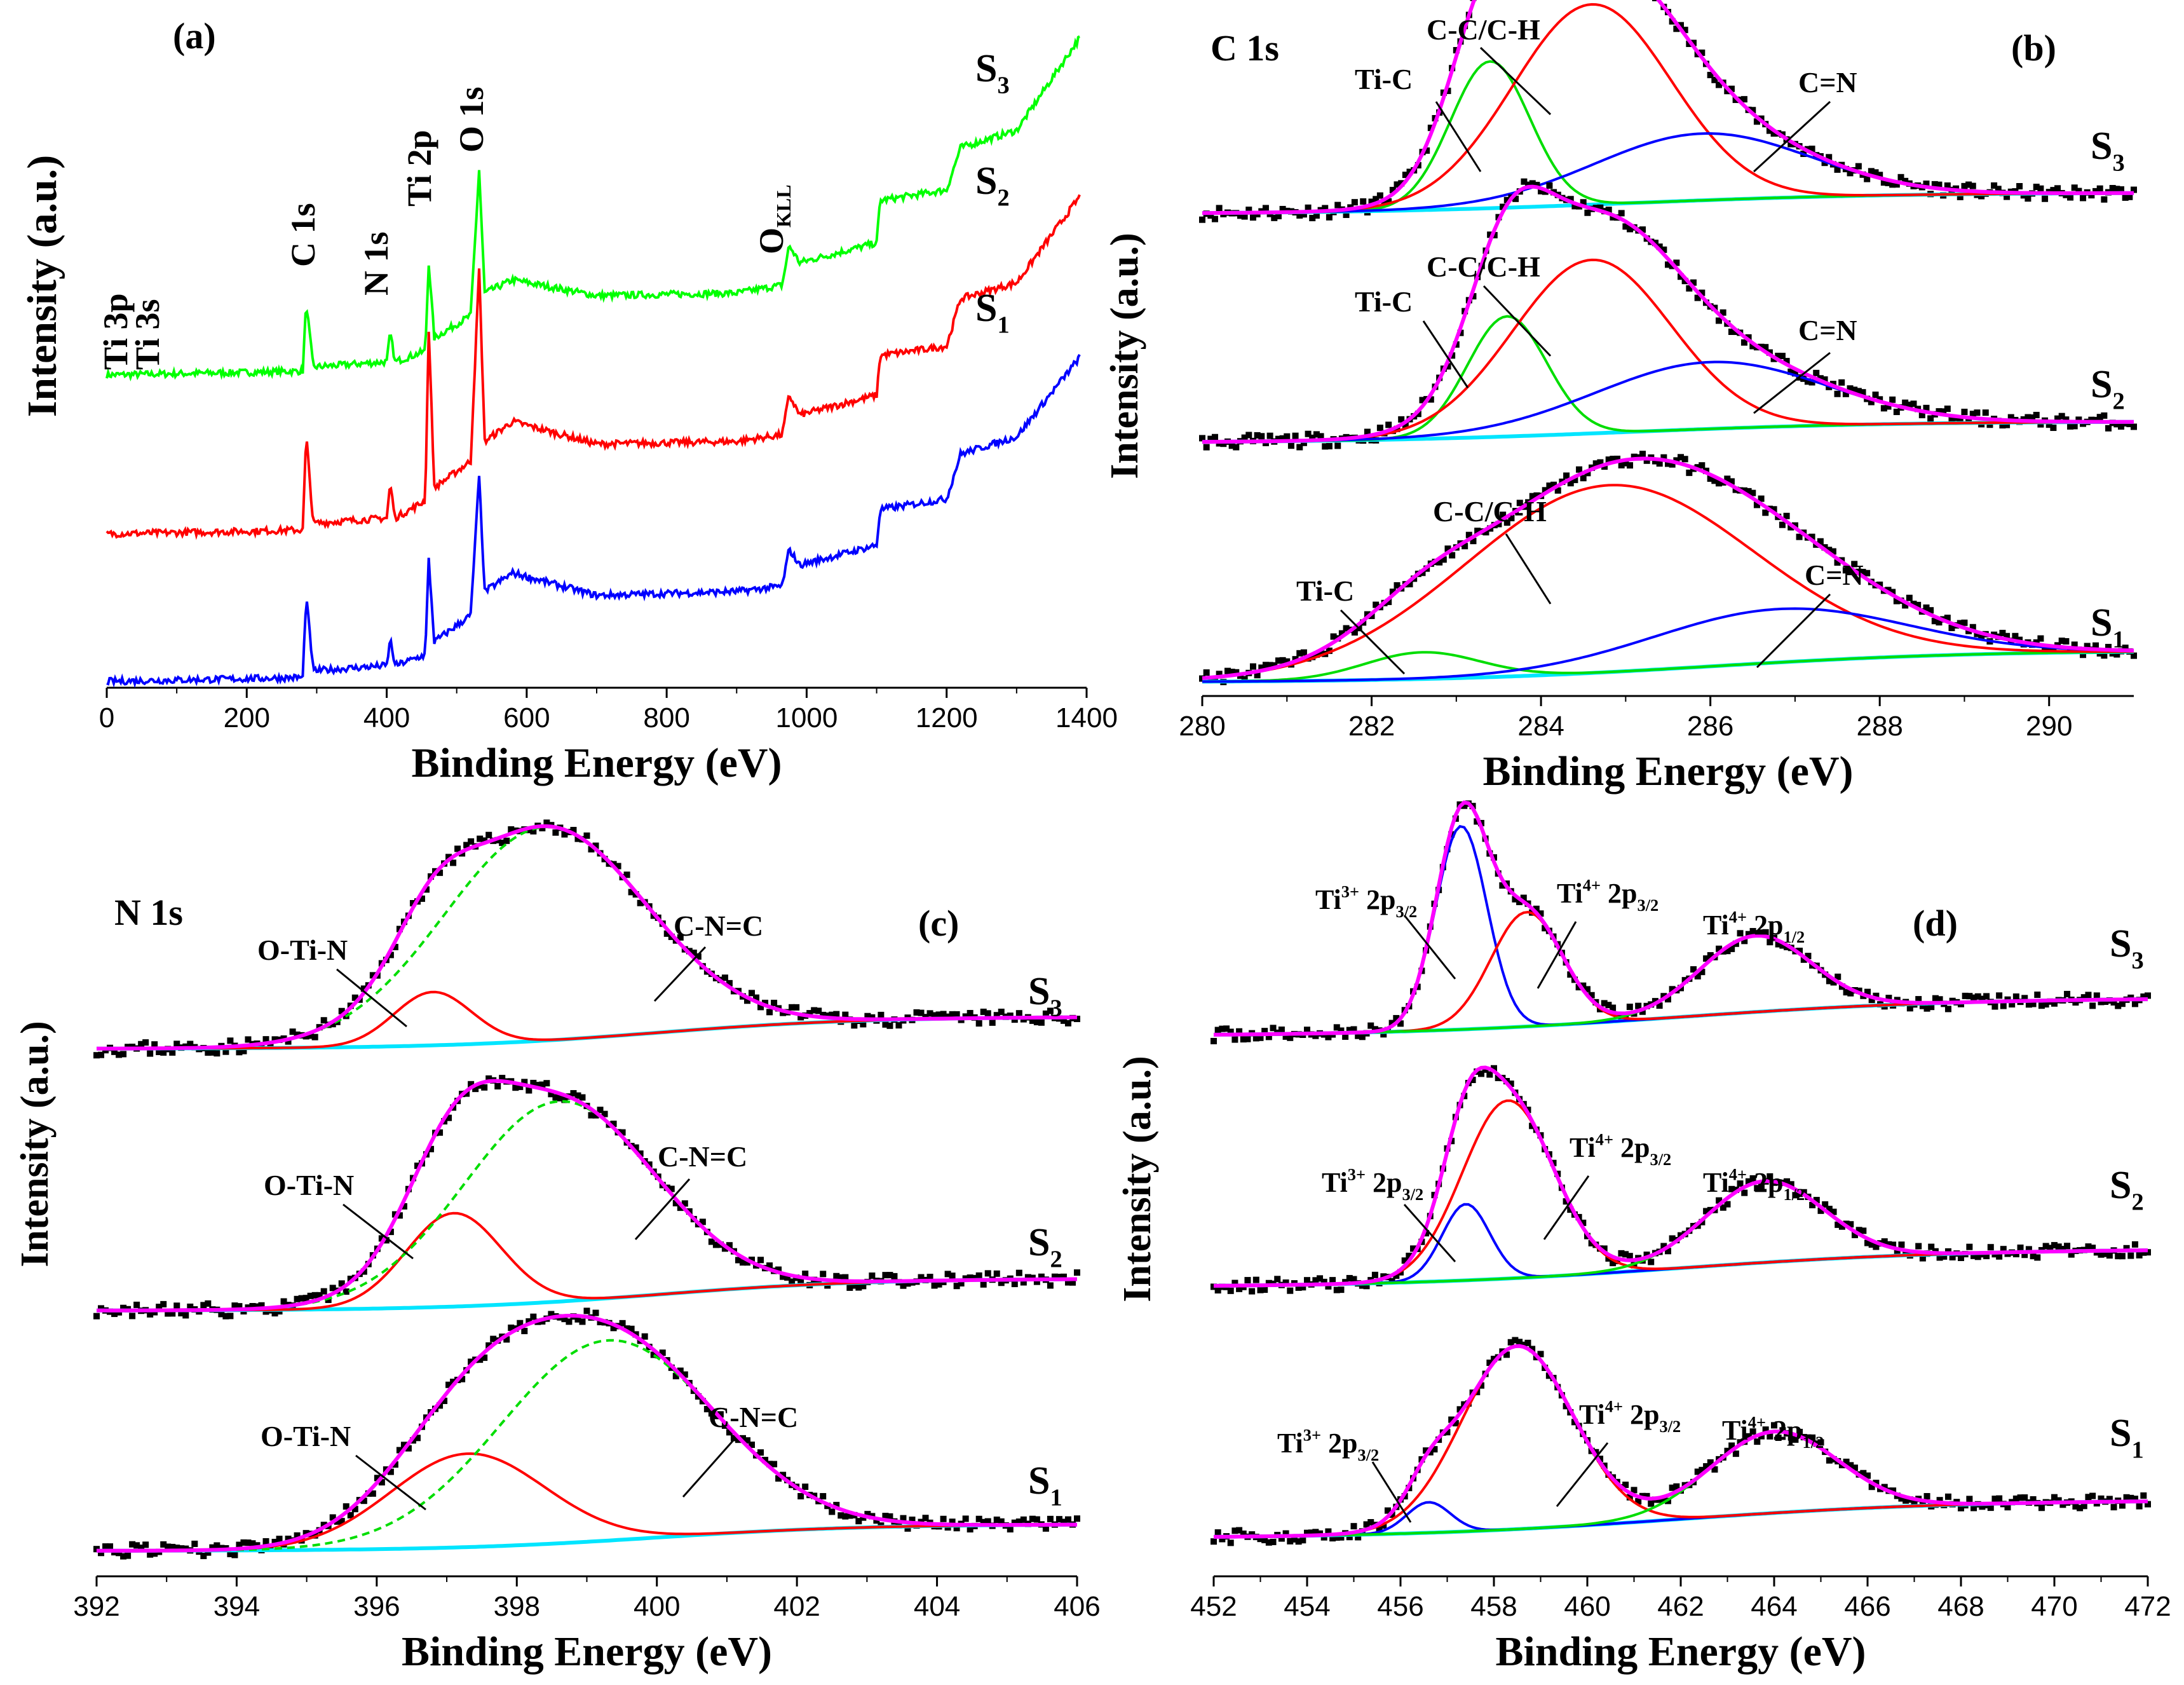 The width and height of the screenshot is (2184, 1685). I want to click on panel-b-peak-tic-S3: Ti-C, so click(1384, 79).